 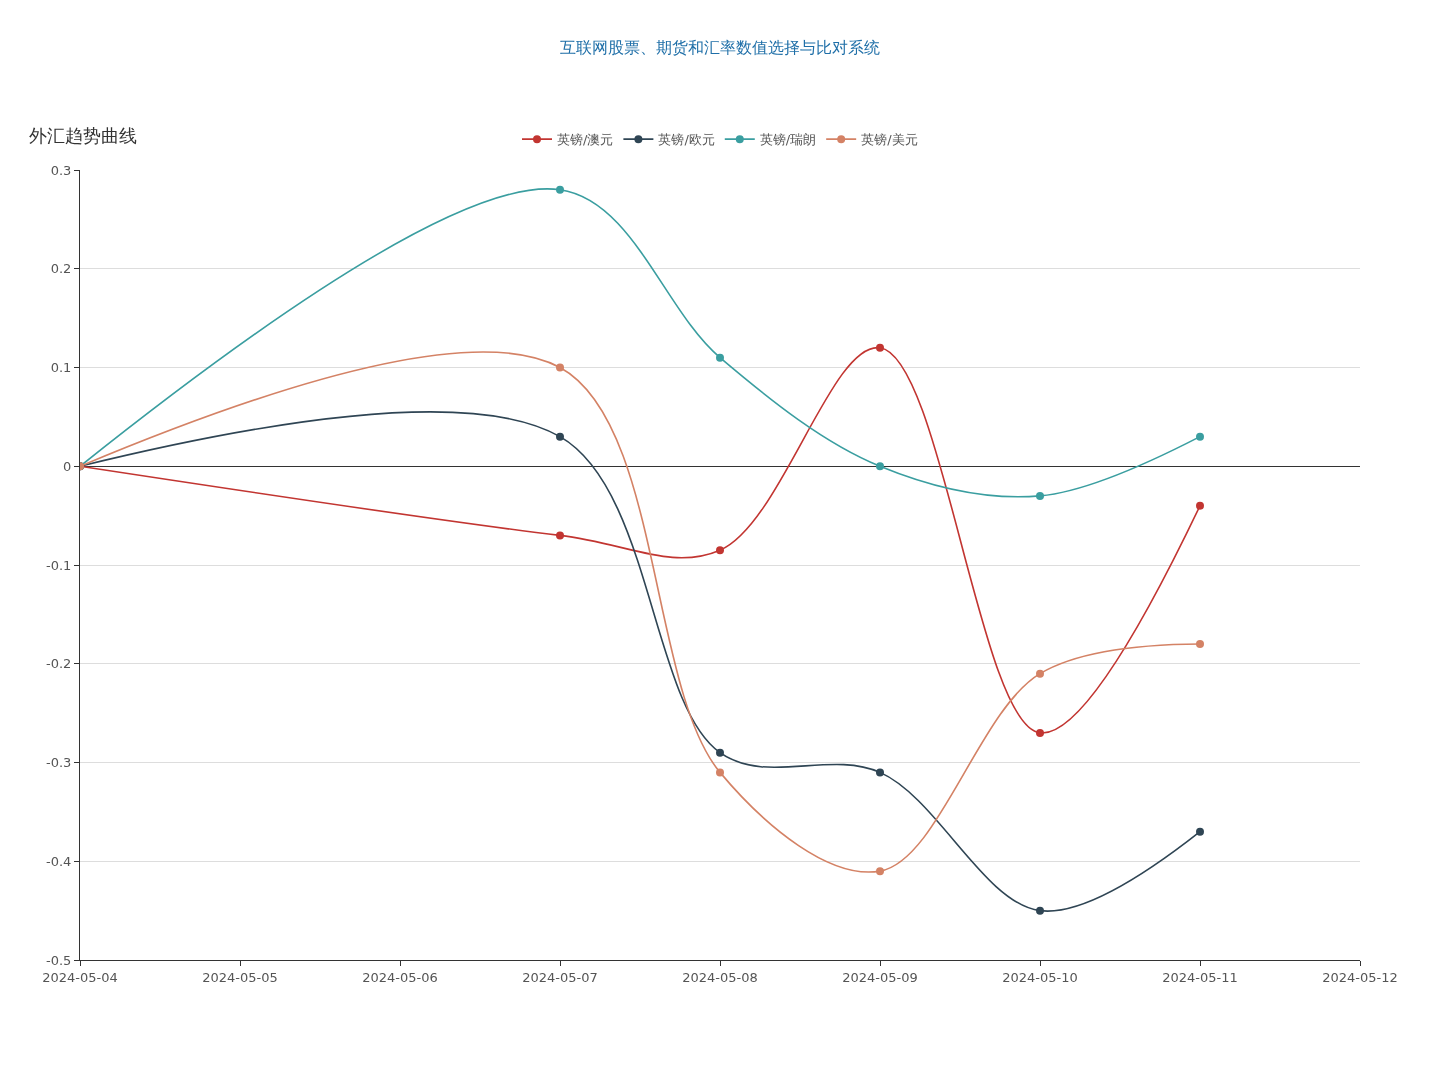 What do you see at coordinates (61, 269) in the screenshot?
I see `y-tick-label: 0.2` at bounding box center [61, 269].